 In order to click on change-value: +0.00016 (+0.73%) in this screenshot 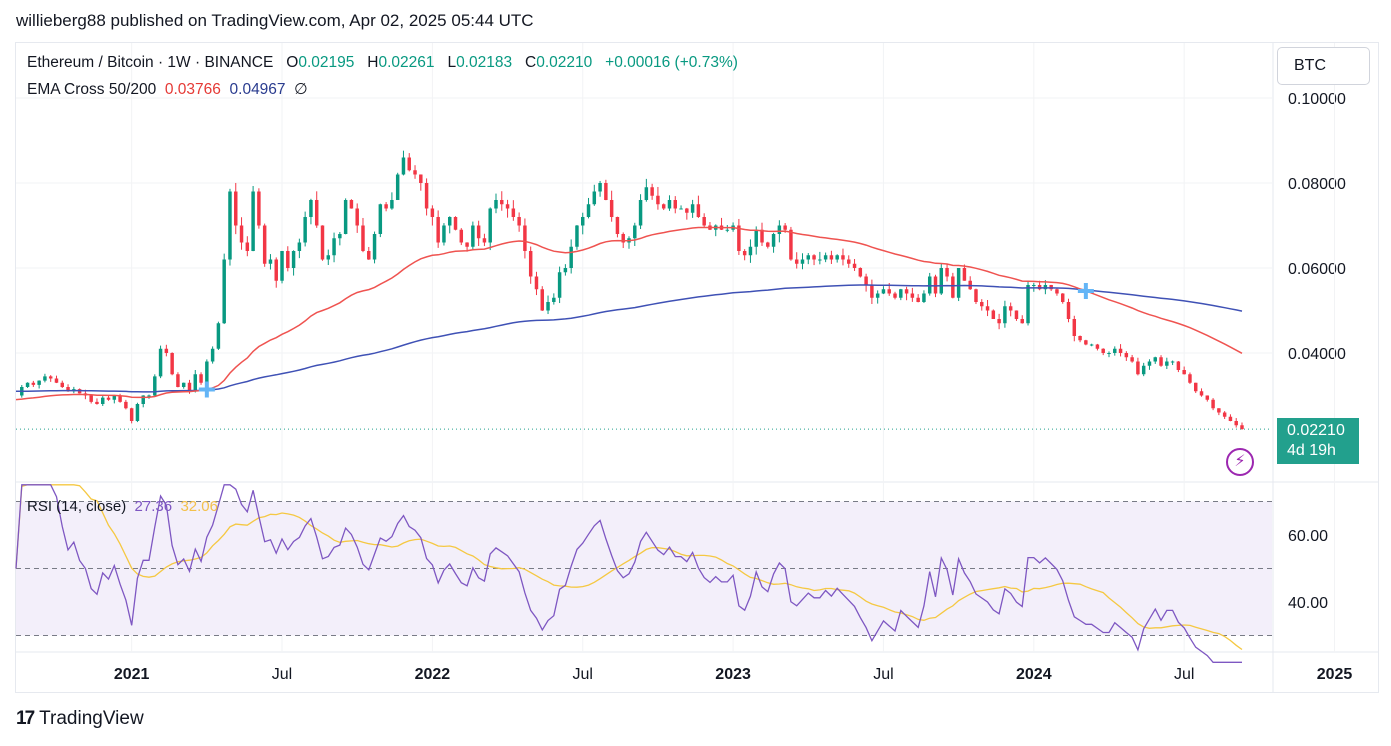, I will do `click(671, 62)`.